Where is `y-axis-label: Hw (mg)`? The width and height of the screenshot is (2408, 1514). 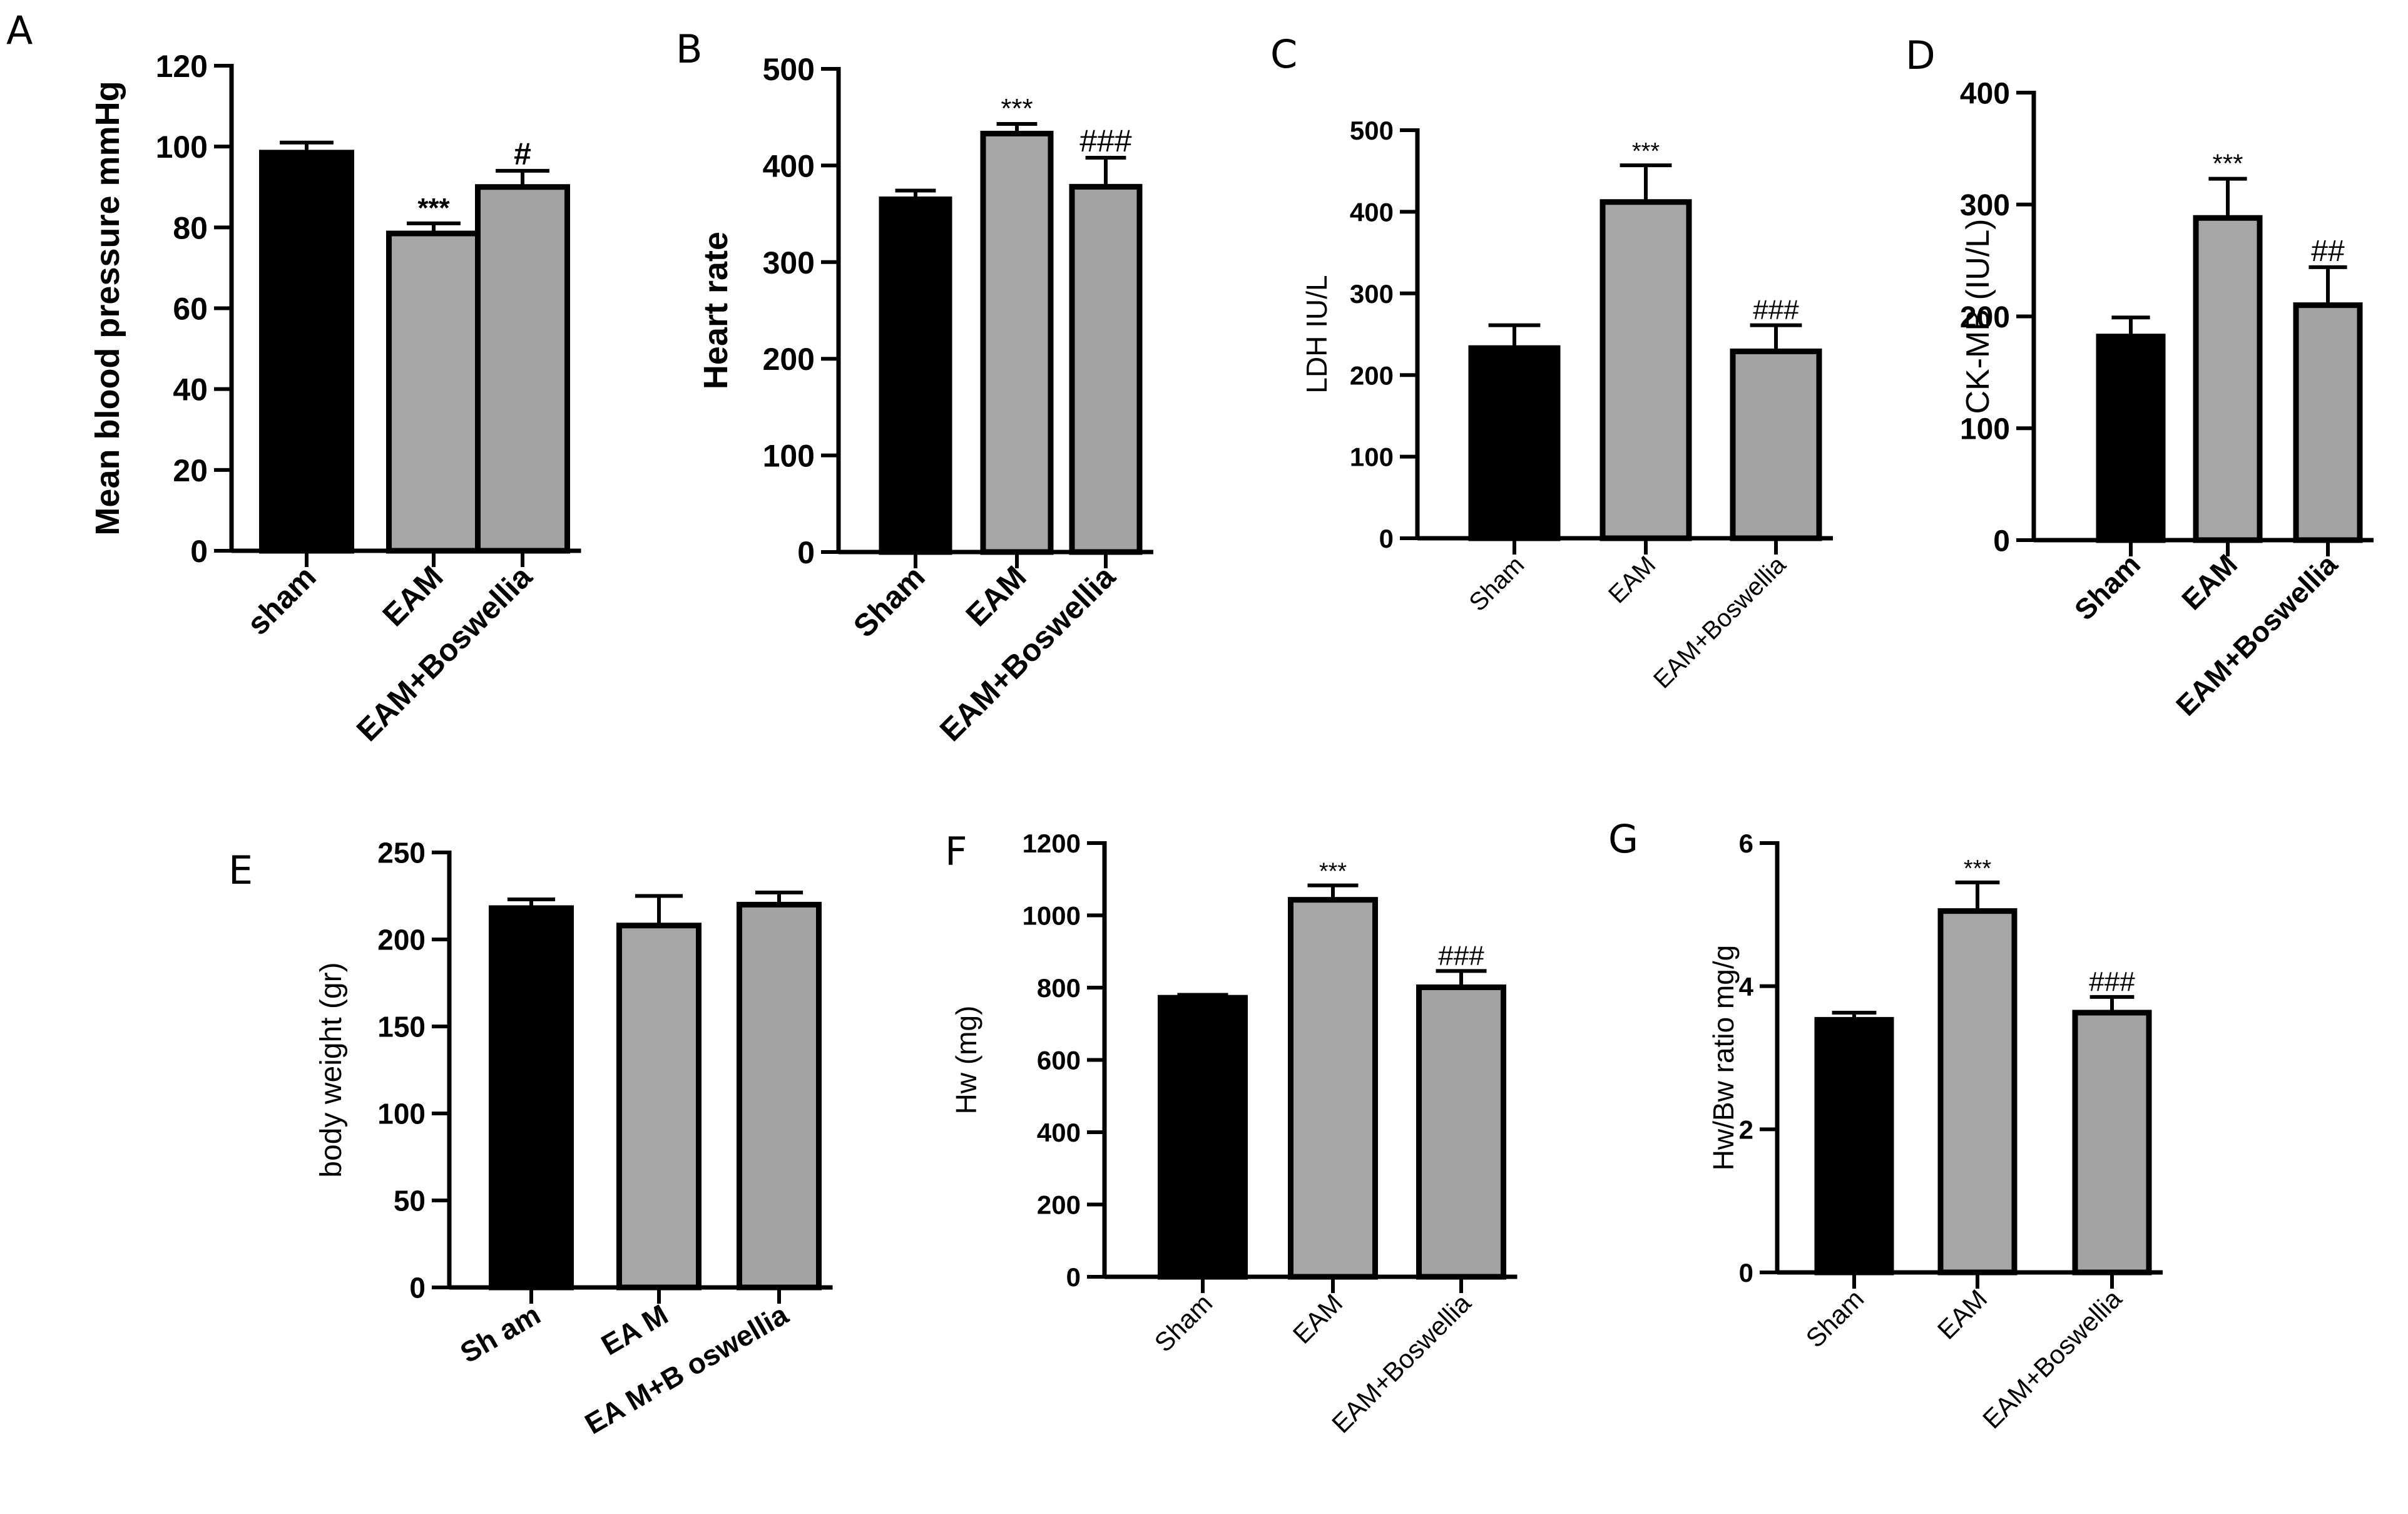
y-axis-label: Hw (mg) is located at coordinates (966, 1060).